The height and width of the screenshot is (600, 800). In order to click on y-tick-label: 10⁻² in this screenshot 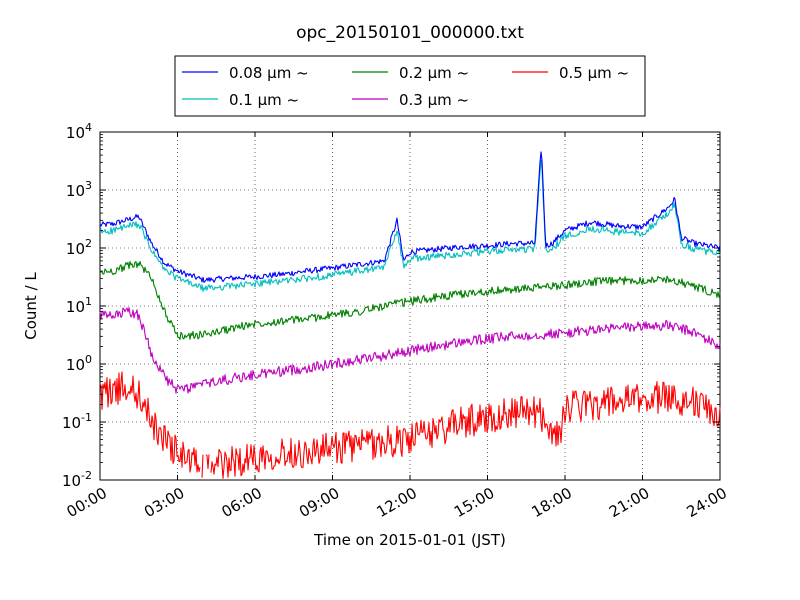, I will do `click(77, 479)`.